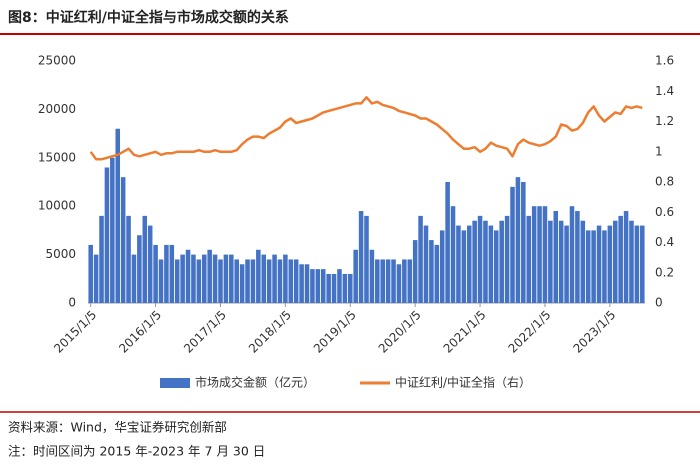 This screenshot has width=700, height=466. I want to click on x-tick-label: 2016/1/5, so click(140, 332).